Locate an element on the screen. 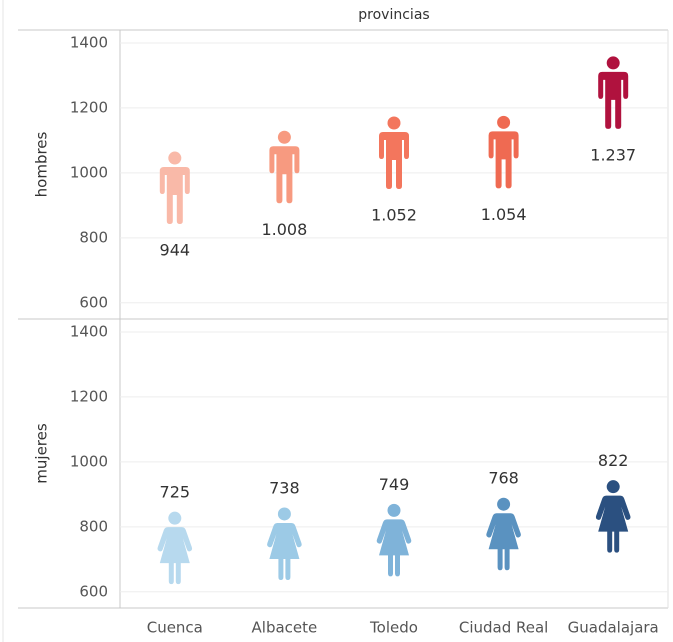 This screenshot has height=642, width=673. value-label: 1.052 is located at coordinates (394, 214).